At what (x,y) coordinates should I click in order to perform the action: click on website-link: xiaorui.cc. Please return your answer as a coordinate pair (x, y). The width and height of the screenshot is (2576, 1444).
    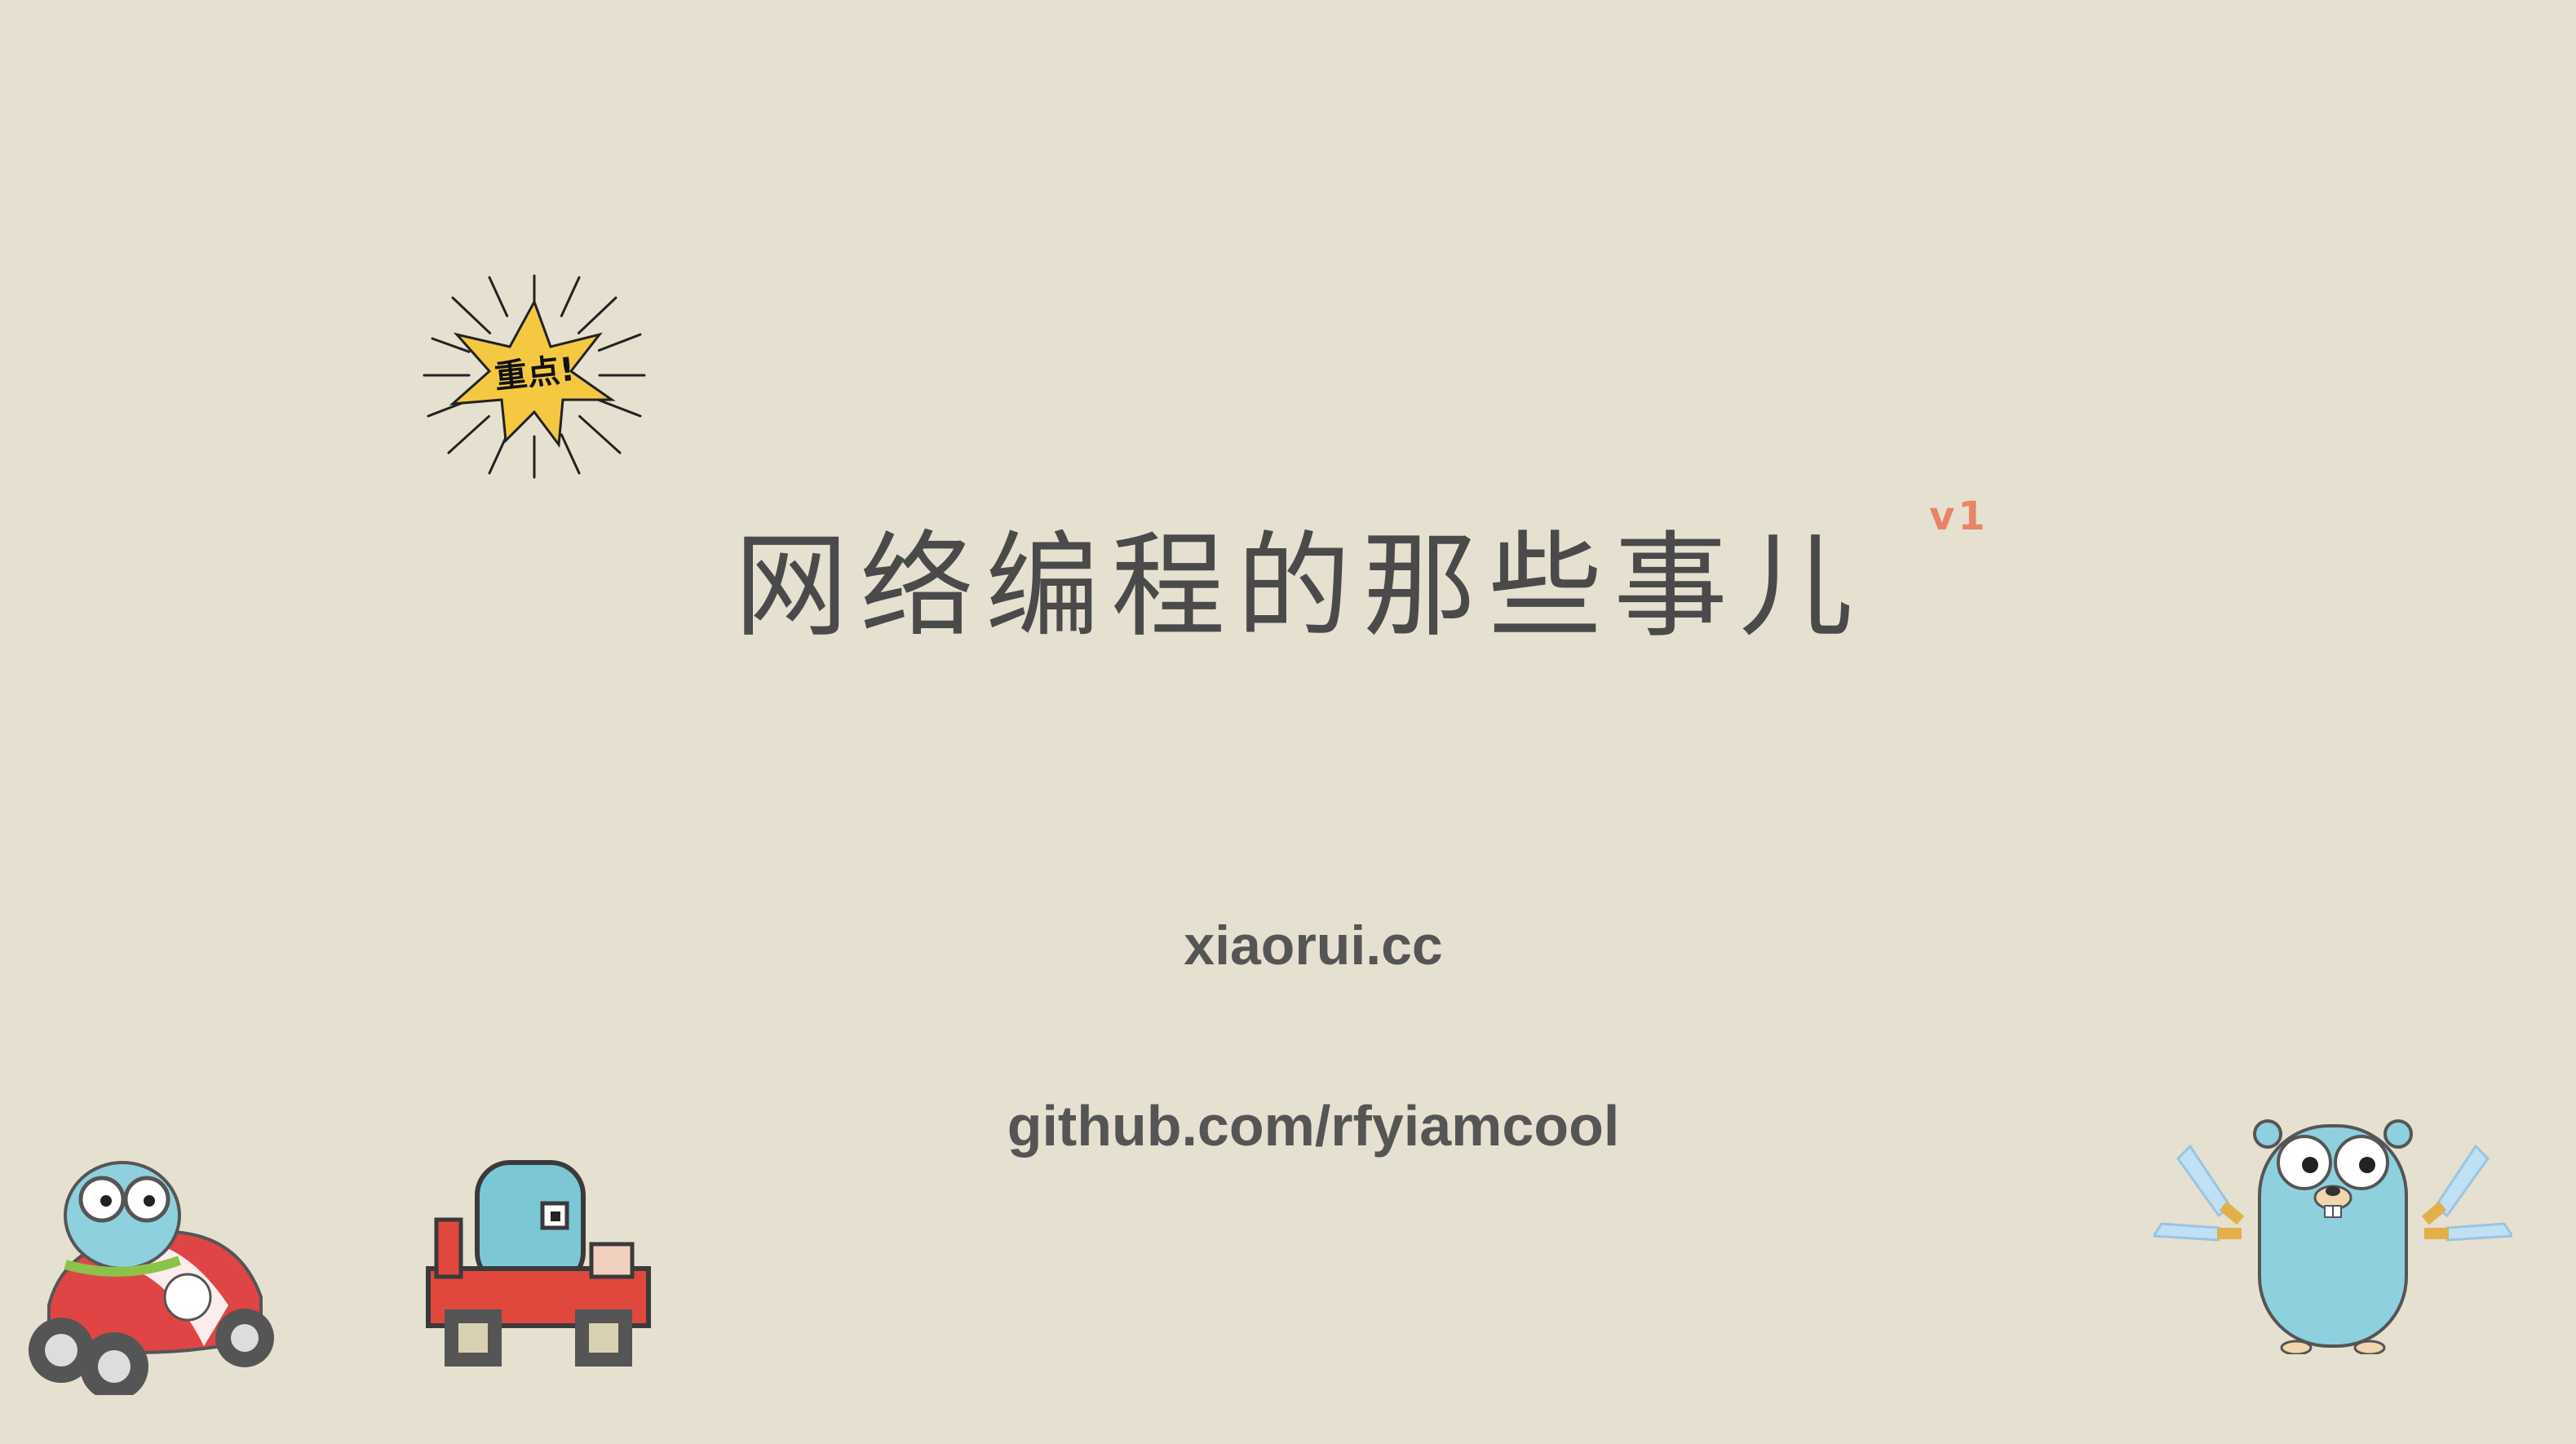
    Looking at the image, I should click on (1313, 946).